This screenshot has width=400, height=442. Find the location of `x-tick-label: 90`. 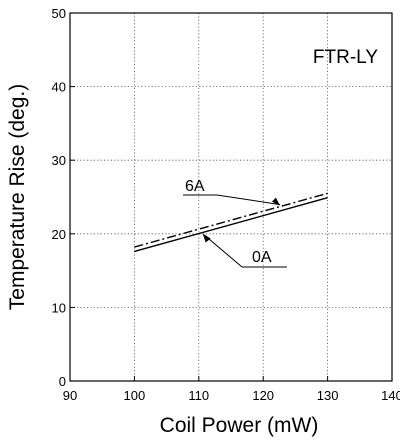

x-tick-label: 90 is located at coordinates (70, 395).